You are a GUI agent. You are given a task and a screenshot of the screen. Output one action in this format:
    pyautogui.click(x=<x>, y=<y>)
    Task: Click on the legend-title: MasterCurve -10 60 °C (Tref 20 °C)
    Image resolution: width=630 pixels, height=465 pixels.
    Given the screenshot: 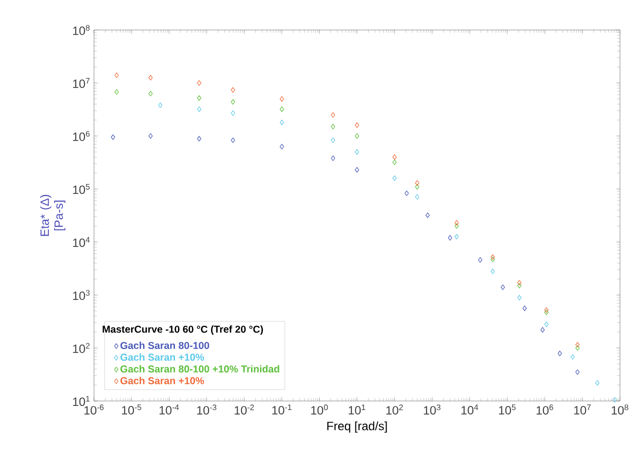 What is the action you would take?
    pyautogui.click(x=182, y=330)
    